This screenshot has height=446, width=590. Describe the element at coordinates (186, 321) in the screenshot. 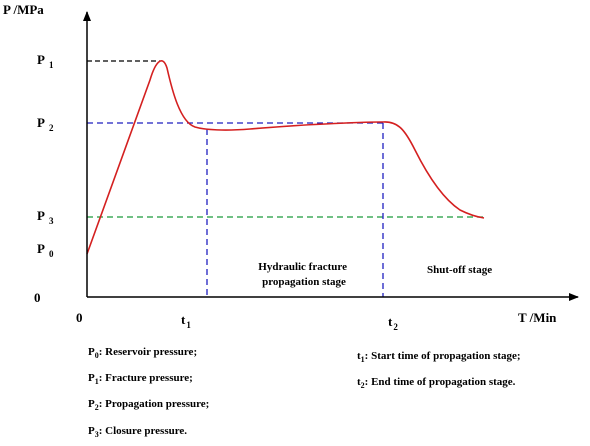

I see `t1-label: t1` at that location.